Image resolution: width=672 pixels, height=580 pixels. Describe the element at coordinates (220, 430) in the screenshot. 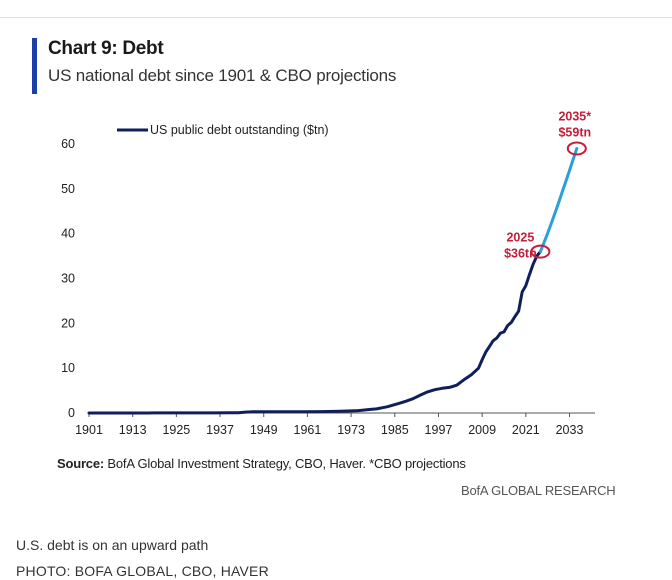

I see `x-tick-label: 1937` at that location.